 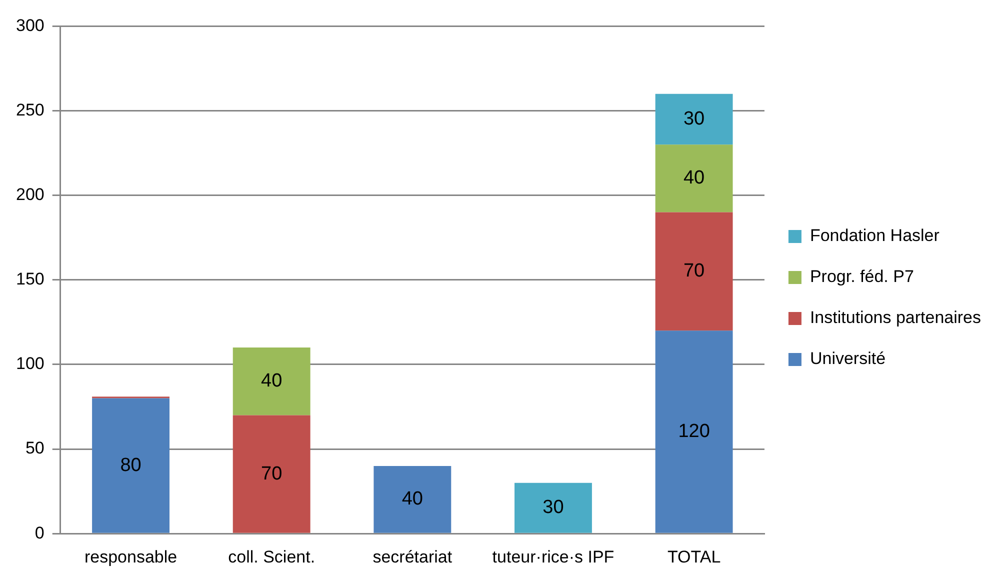 What do you see at coordinates (412, 556) in the screenshot?
I see `x-tick-label: secrétariat` at bounding box center [412, 556].